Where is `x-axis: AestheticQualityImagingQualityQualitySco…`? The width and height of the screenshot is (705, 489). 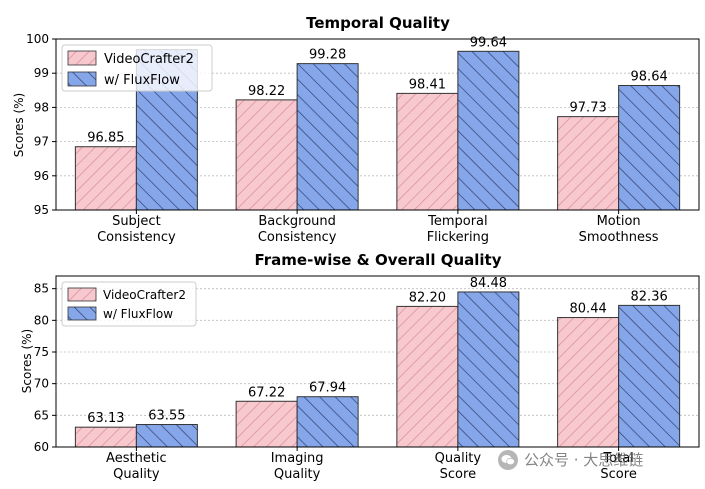 x-axis: AestheticQualityImagingQualityQualitySco… is located at coordinates (371, 464).